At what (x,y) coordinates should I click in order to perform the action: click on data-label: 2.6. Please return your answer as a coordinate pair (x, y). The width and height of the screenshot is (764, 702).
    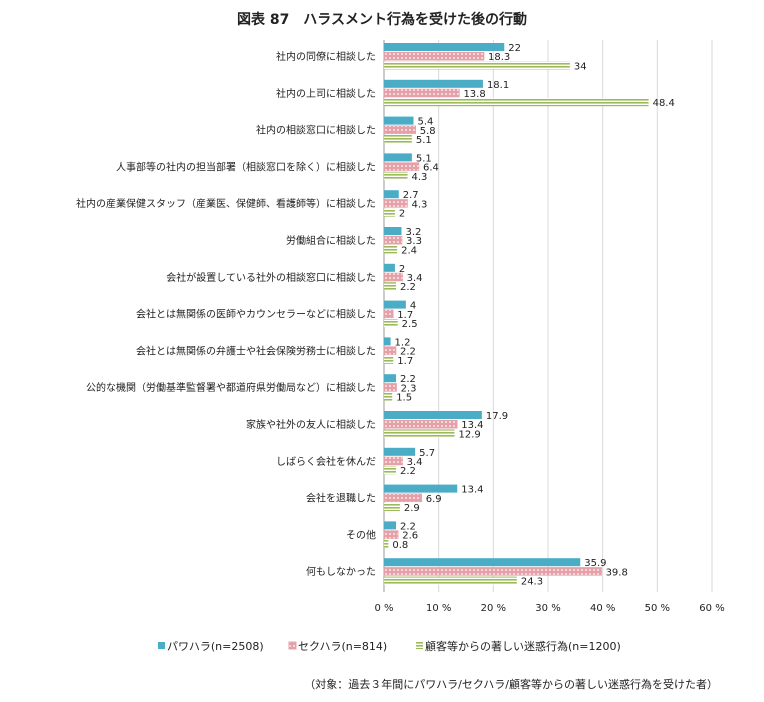
    Looking at the image, I should click on (410, 536).